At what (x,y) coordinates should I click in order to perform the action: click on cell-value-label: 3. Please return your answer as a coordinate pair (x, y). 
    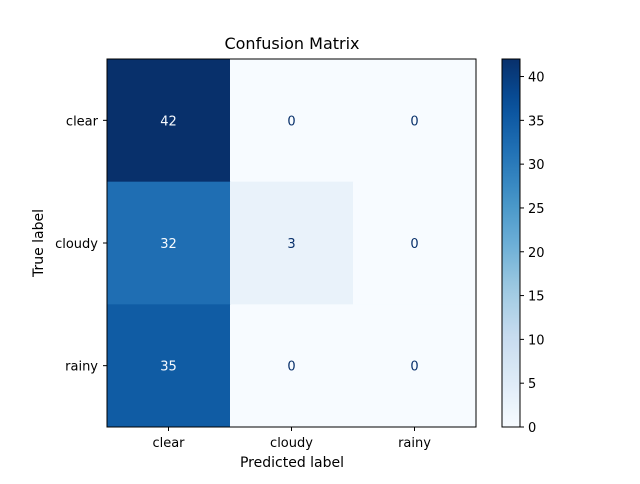
    Looking at the image, I should click on (291, 244).